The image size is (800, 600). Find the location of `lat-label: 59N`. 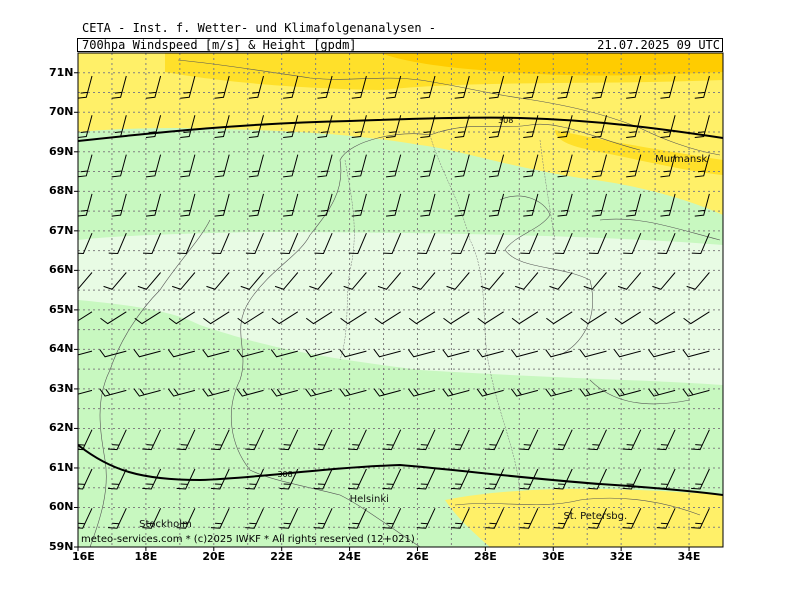

lat-label: 59N is located at coordinates (61, 546).